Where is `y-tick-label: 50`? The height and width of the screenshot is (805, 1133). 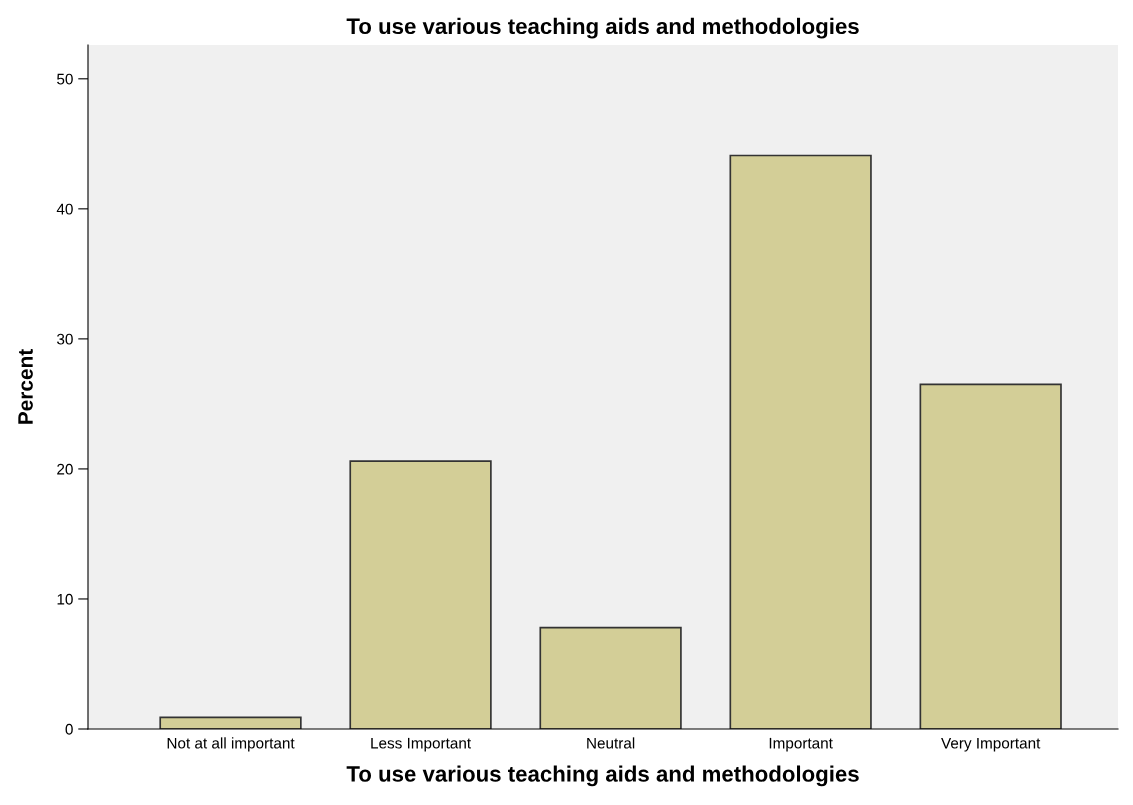 y-tick-label: 50 is located at coordinates (65, 79).